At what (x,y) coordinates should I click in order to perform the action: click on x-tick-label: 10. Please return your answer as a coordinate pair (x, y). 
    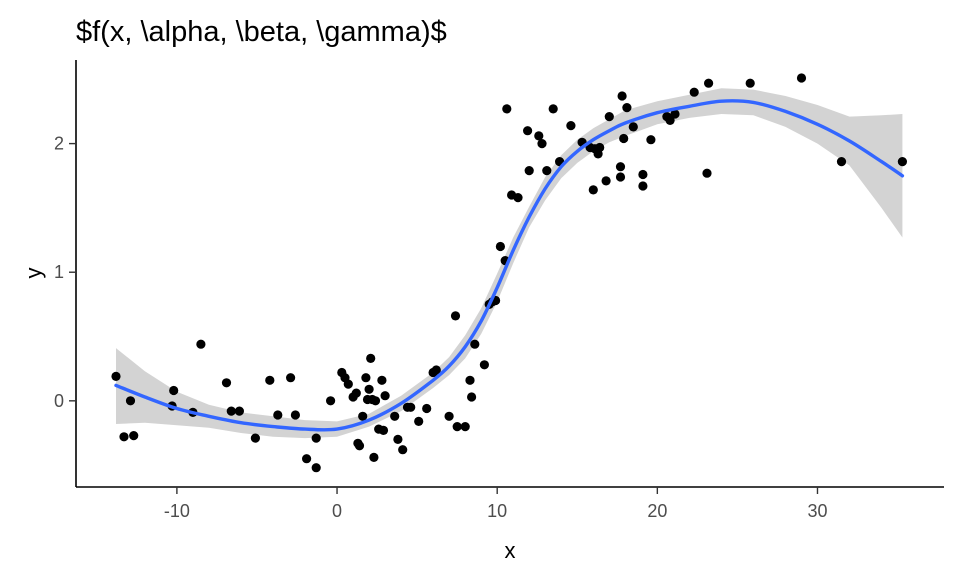
    Looking at the image, I should click on (497, 511).